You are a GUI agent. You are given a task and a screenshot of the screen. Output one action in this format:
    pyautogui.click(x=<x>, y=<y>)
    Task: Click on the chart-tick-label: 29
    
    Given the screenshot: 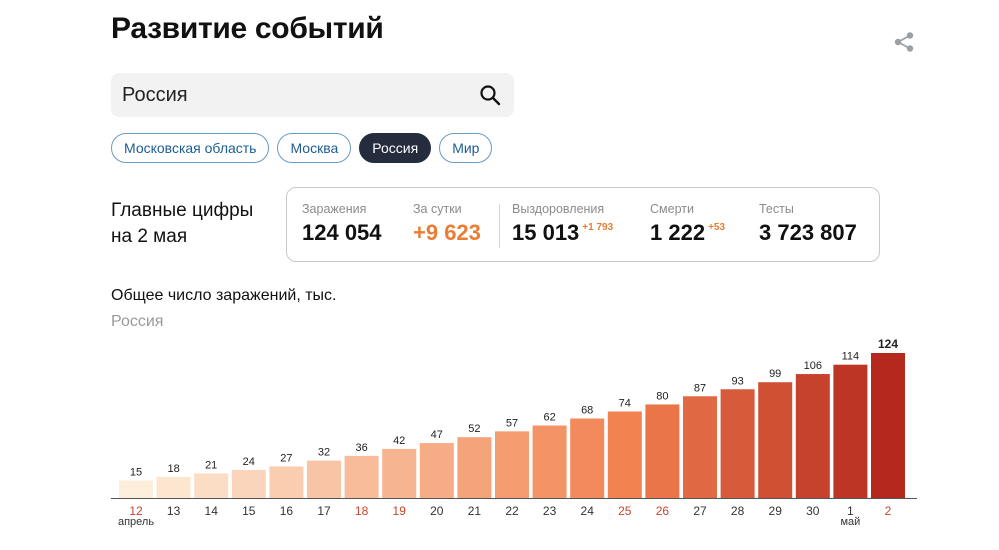 What is the action you would take?
    pyautogui.click(x=776, y=511)
    